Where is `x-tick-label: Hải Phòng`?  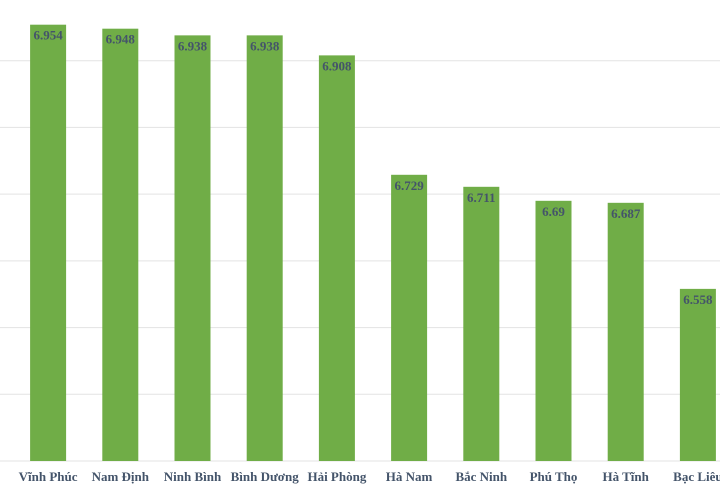
x-tick-label: Hải Phòng is located at coordinates (336, 476).